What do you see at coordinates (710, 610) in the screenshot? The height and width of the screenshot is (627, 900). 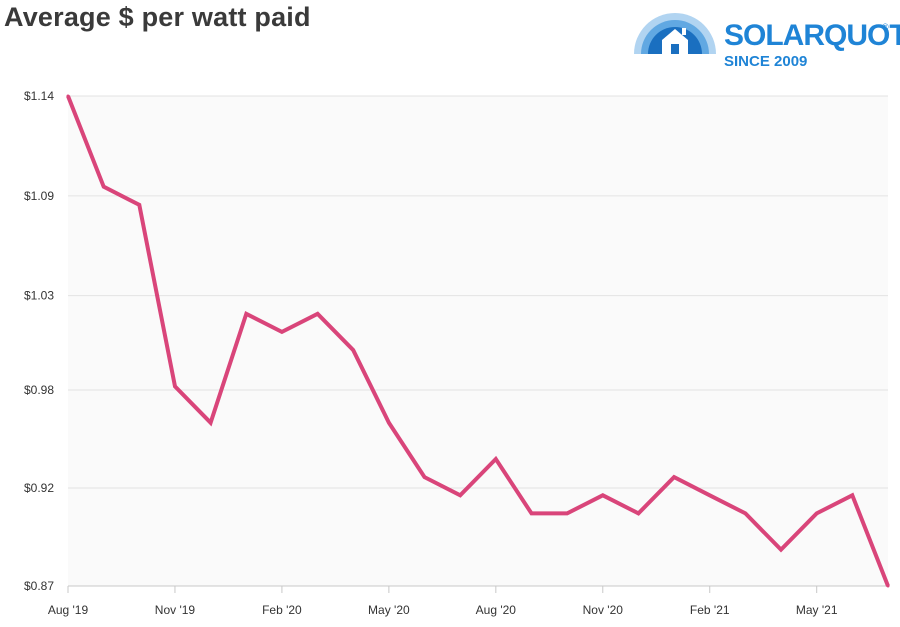 I see `x-tick-label: Feb '21` at bounding box center [710, 610].